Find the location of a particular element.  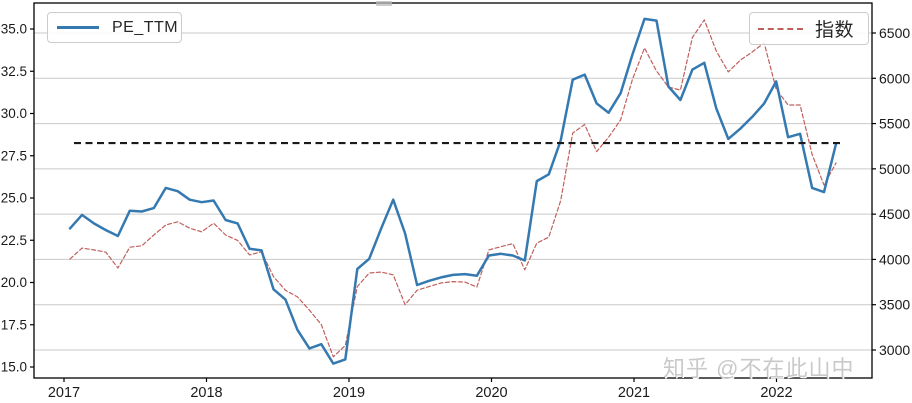

y-axis-right-tick-label: 4500 is located at coordinates (894, 214).